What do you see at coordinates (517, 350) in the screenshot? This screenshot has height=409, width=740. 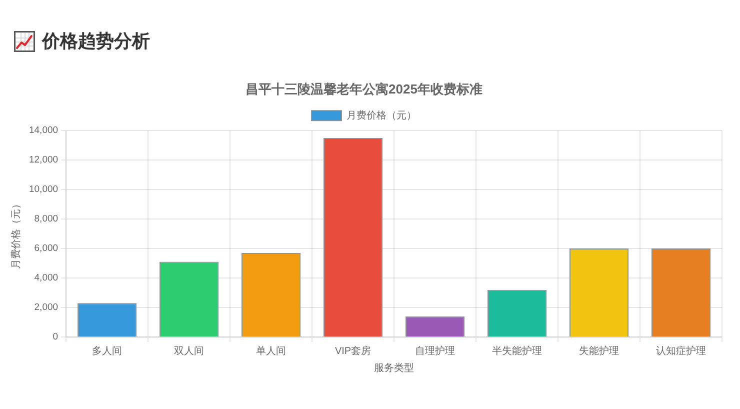 I see `x-tick-label: 半失能护理` at bounding box center [517, 350].